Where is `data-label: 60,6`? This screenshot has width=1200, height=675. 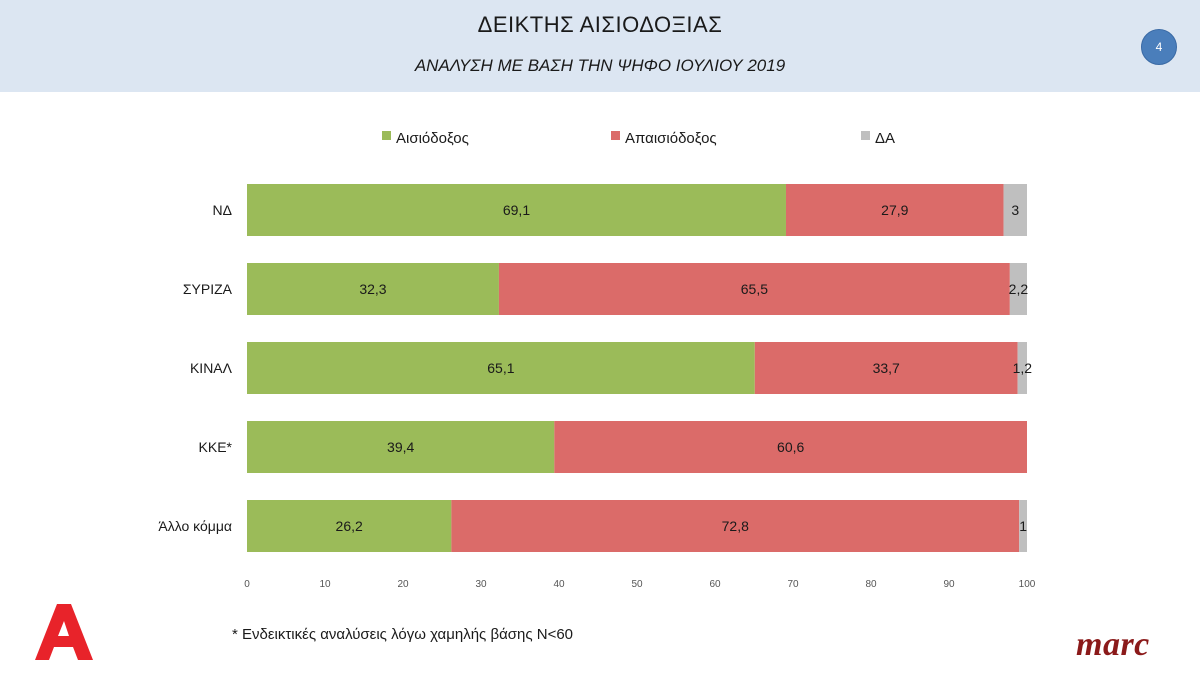 data-label: 60,6 is located at coordinates (790, 447).